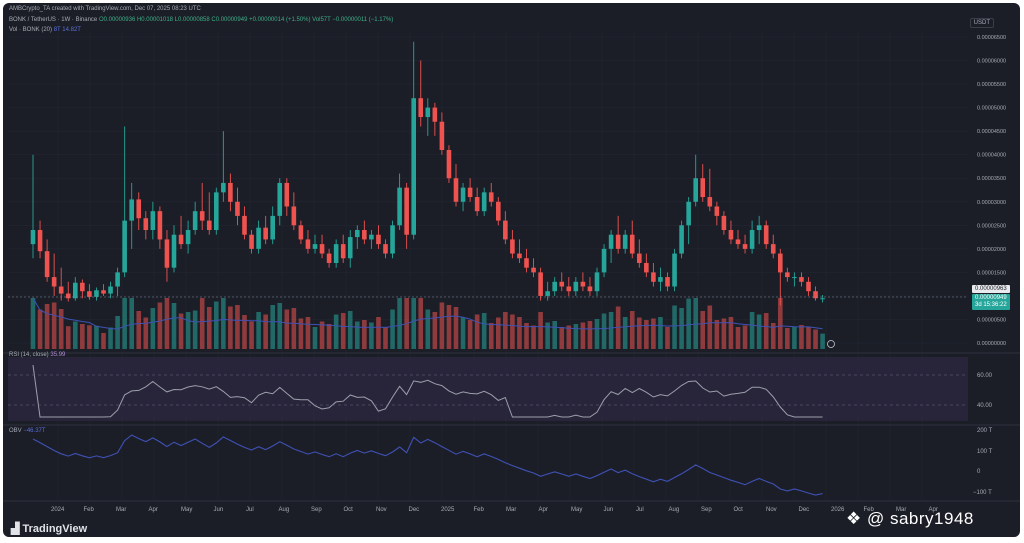 Image resolution: width=1024 pixels, height=543 pixels. Describe the element at coordinates (250, 510) in the screenshot. I see `time-tick: Jul` at that location.